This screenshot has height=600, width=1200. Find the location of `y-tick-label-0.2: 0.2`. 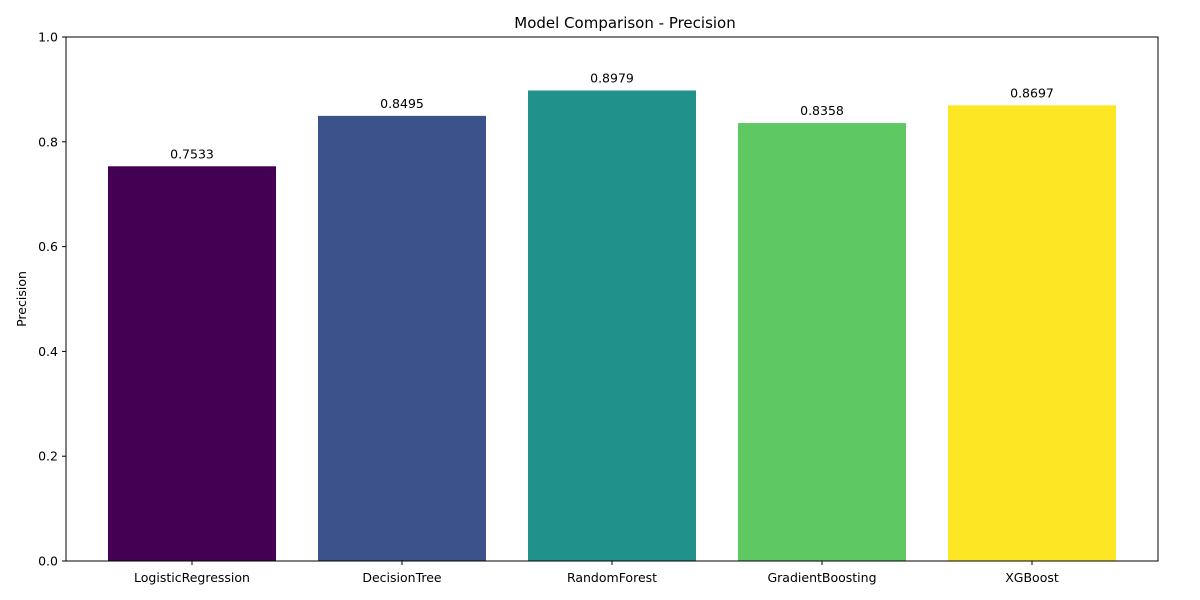

y-tick-label-0.2: 0.2 is located at coordinates (48, 456).